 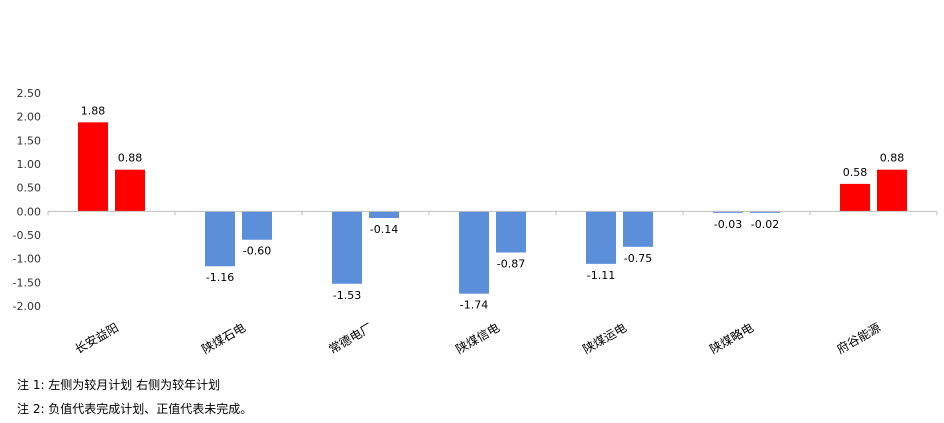 What do you see at coordinates (384, 229) in the screenshot?
I see `data-label: -0.14` at bounding box center [384, 229].